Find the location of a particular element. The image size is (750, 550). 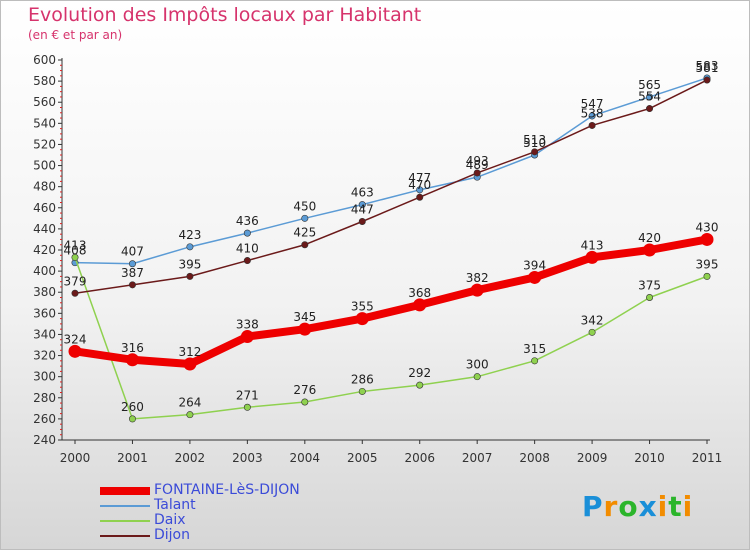

data-label: 312 is located at coordinates (189, 352).